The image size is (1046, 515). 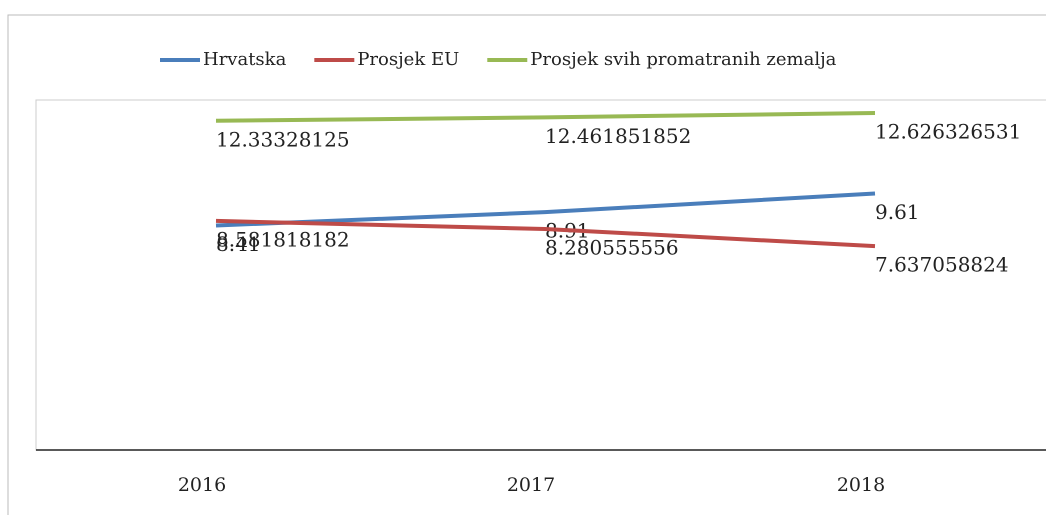 I want to click on legend-label: Prosjek svih promatranih zemalja, so click(x=683, y=59).